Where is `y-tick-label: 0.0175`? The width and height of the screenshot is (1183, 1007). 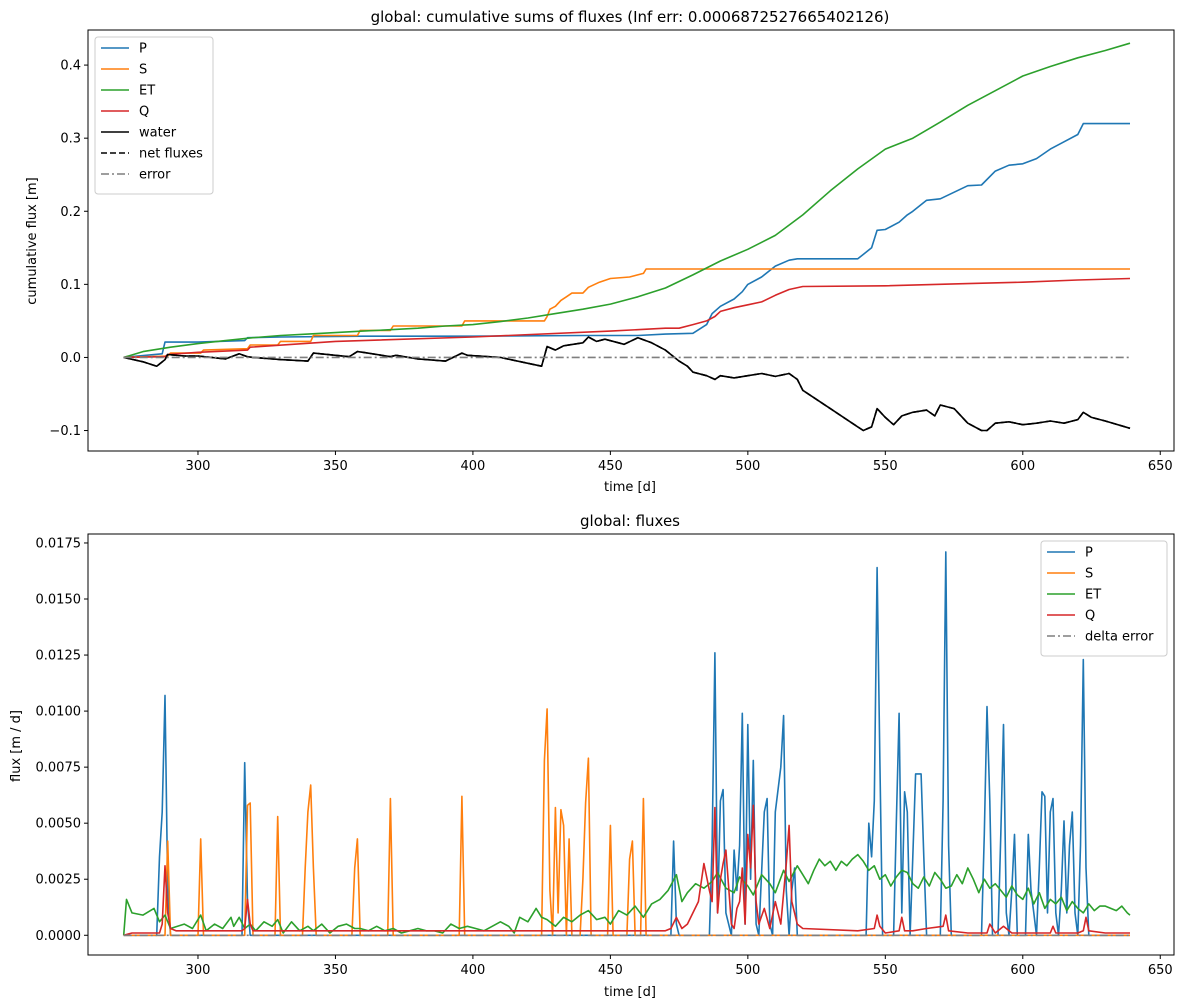 y-tick-label: 0.0175 is located at coordinates (59, 543).